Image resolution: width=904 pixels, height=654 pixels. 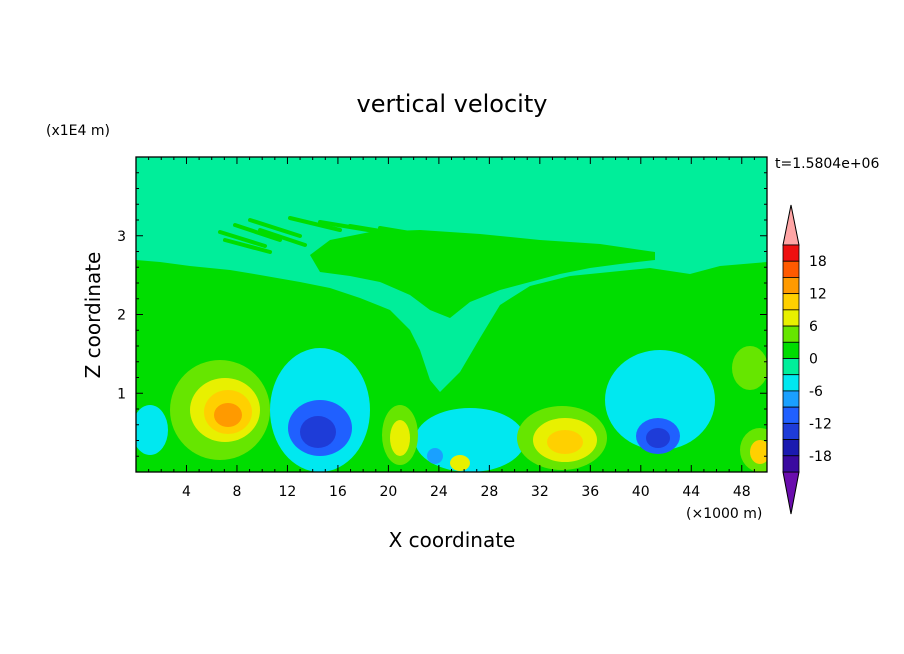 What do you see at coordinates (338, 492) in the screenshot?
I see `x-tick-label: 16` at bounding box center [338, 492].